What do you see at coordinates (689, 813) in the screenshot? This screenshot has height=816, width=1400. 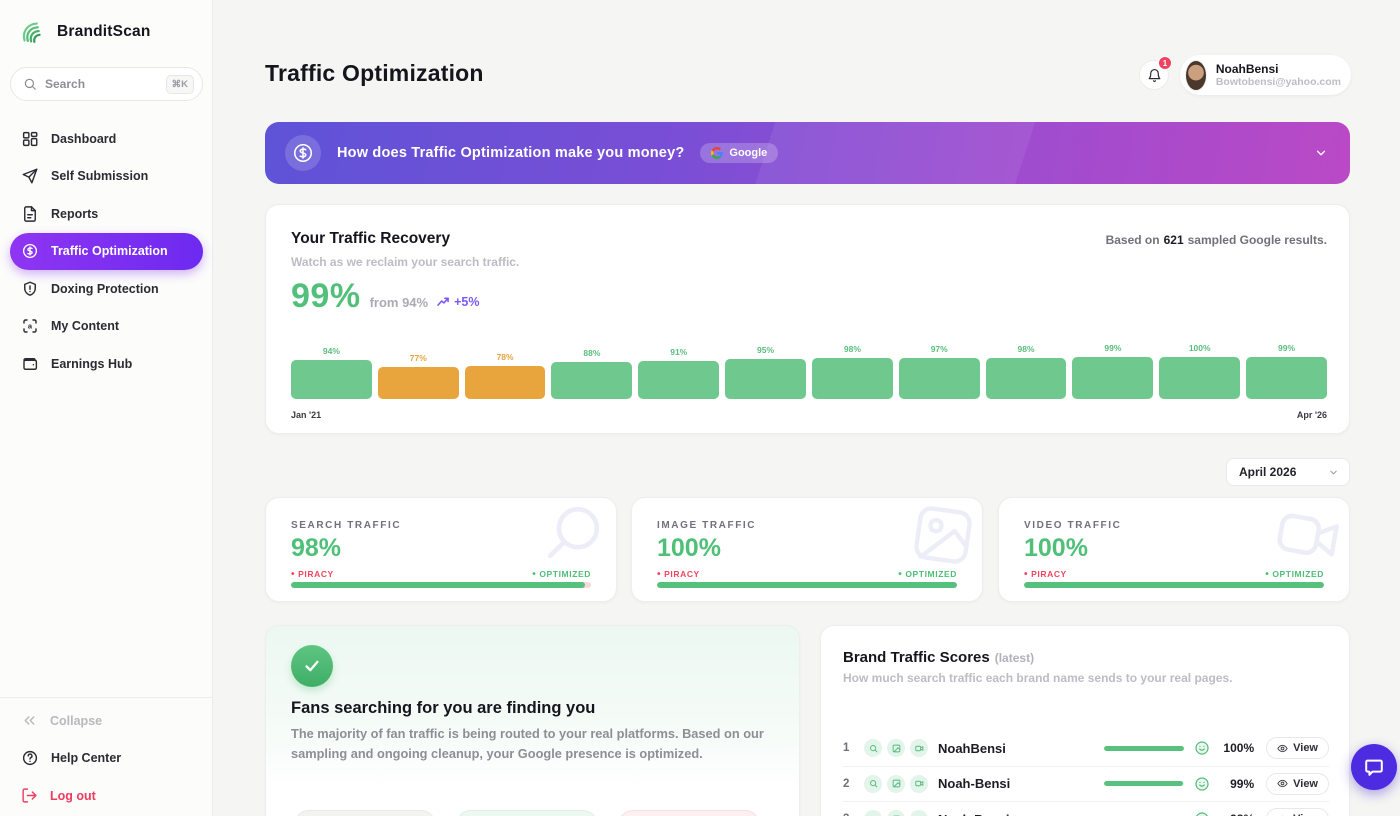 I see `pill-button-red` at bounding box center [689, 813].